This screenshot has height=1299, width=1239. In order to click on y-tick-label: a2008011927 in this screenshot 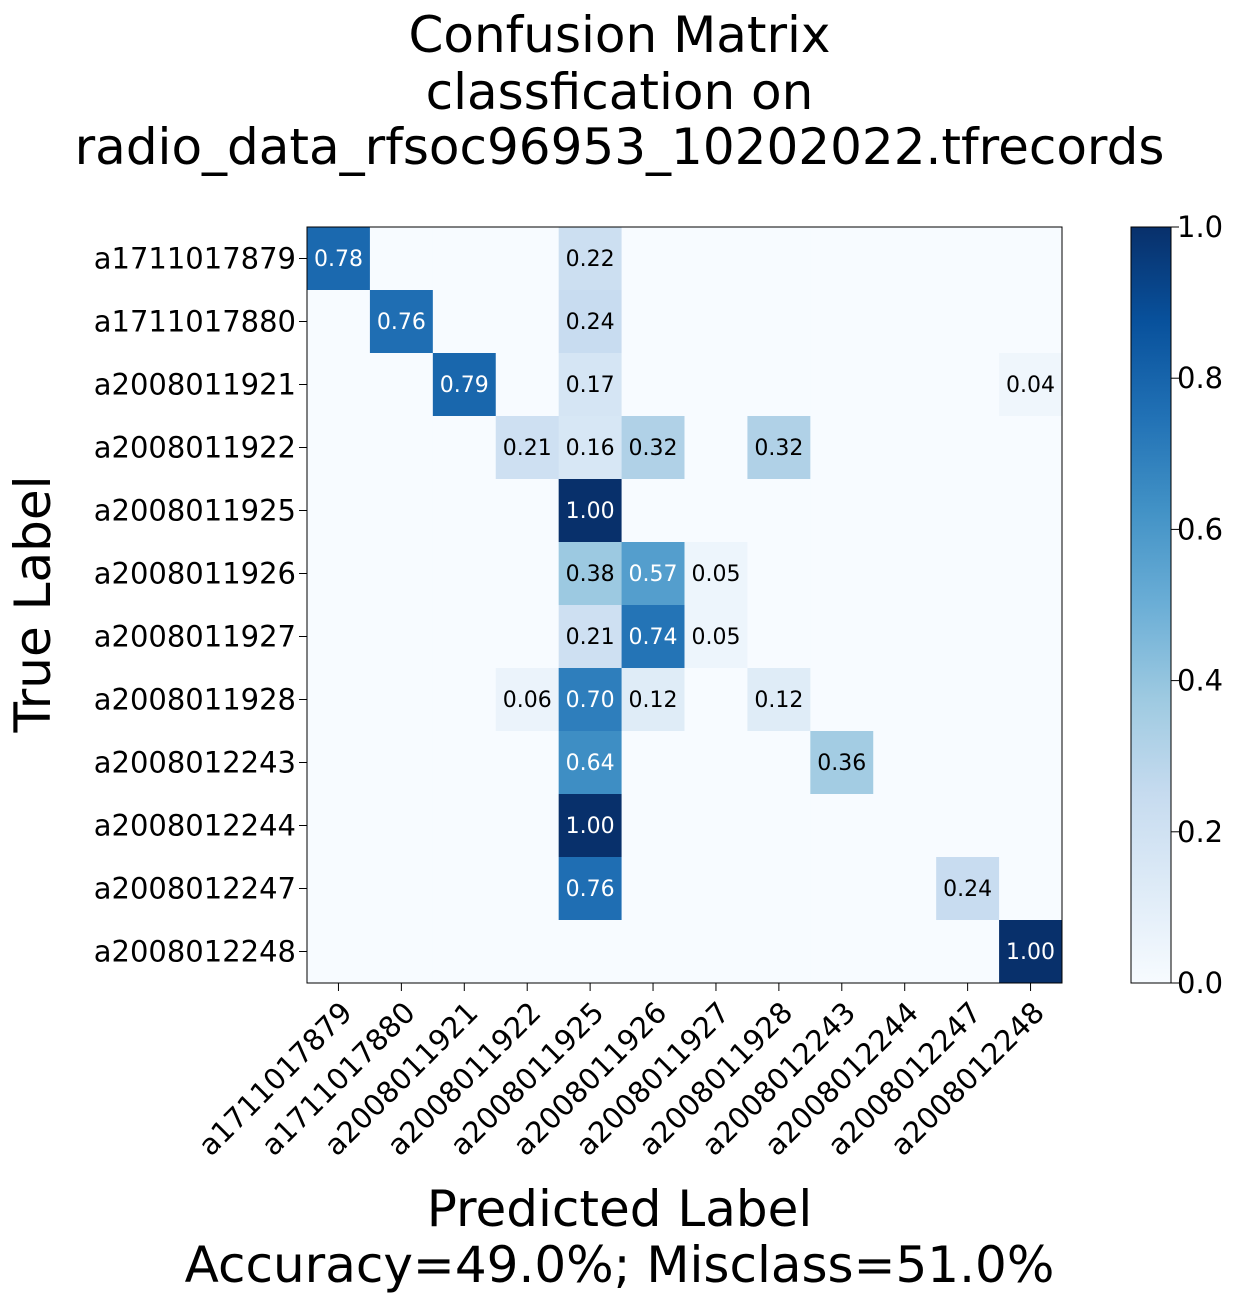, I will do `click(195, 637)`.